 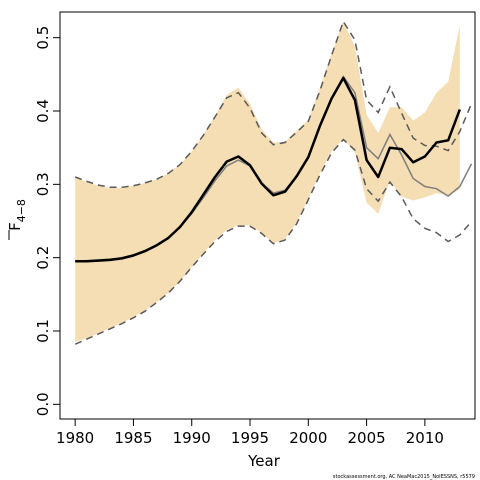 I want to click on x-tick-label: 2000, so click(x=308, y=438).